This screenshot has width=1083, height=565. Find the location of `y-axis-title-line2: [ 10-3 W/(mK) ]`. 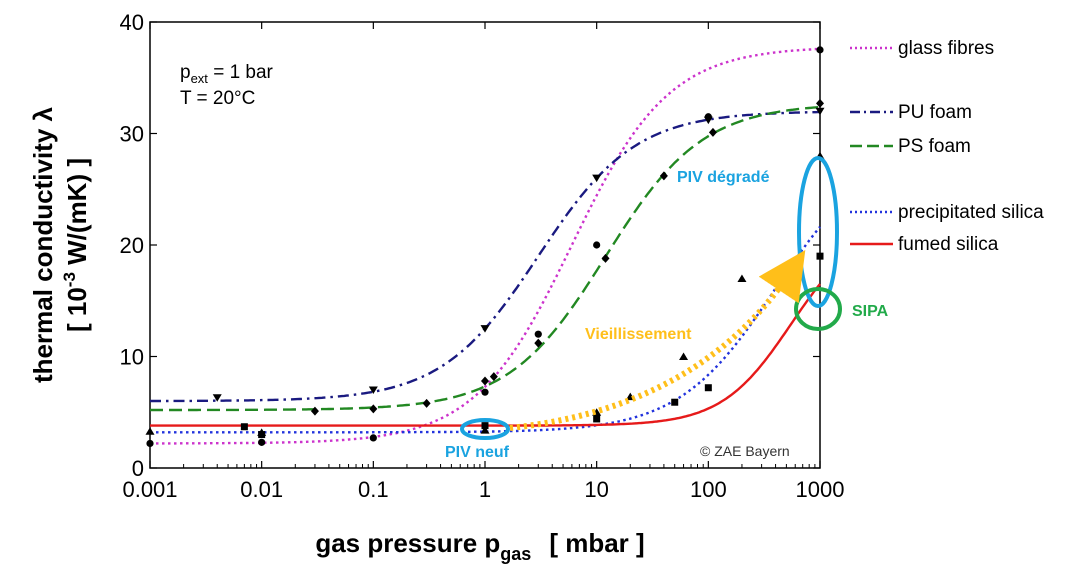

y-axis-title-line2: [ 10-3 W/(mK) ] is located at coordinates (76, 245).